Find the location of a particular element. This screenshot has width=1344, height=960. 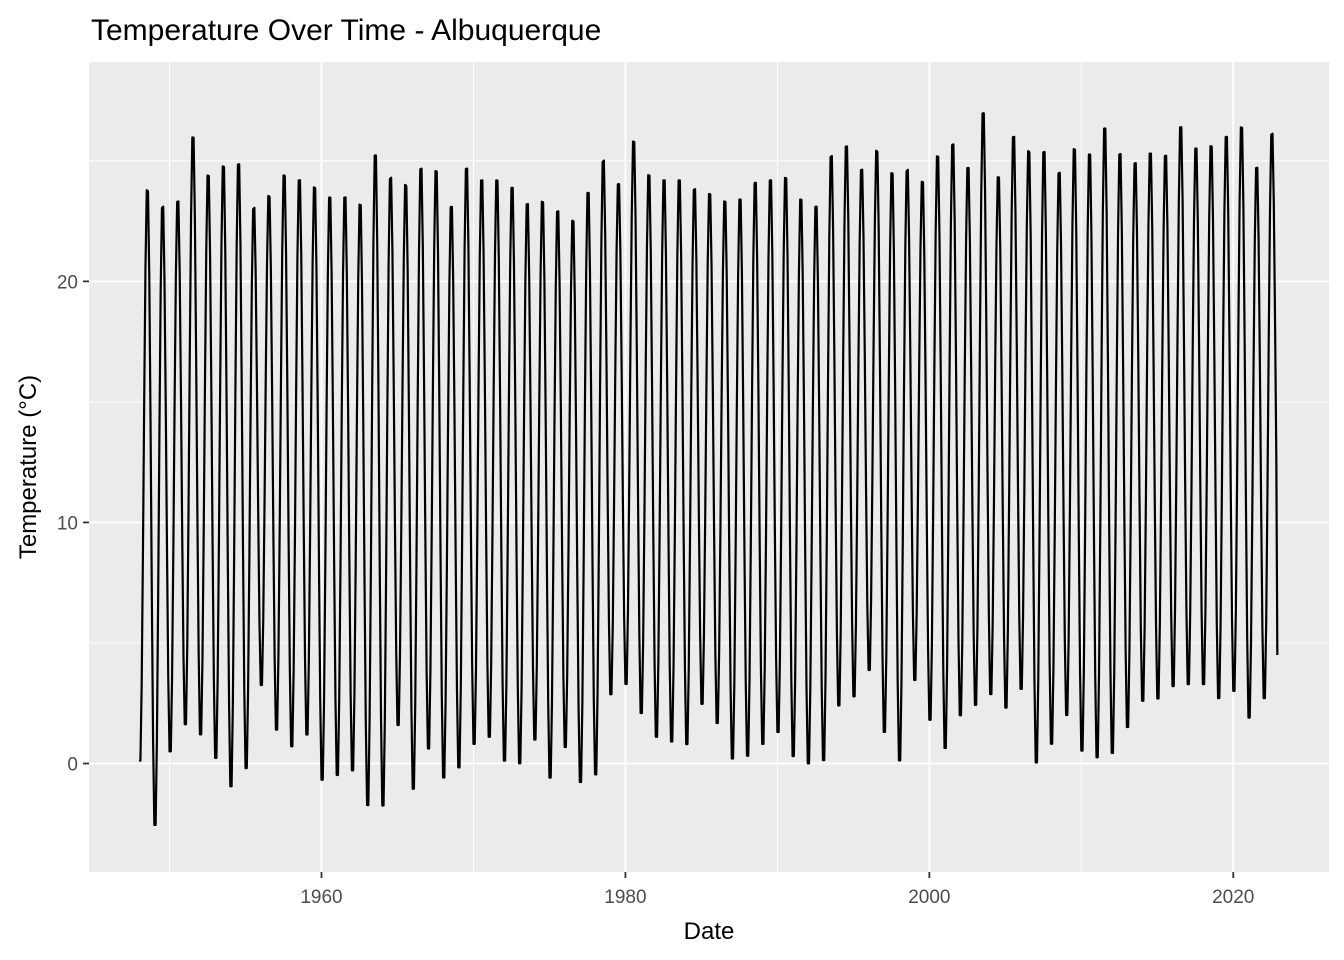

y-tick-label: 0 is located at coordinates (72, 765).